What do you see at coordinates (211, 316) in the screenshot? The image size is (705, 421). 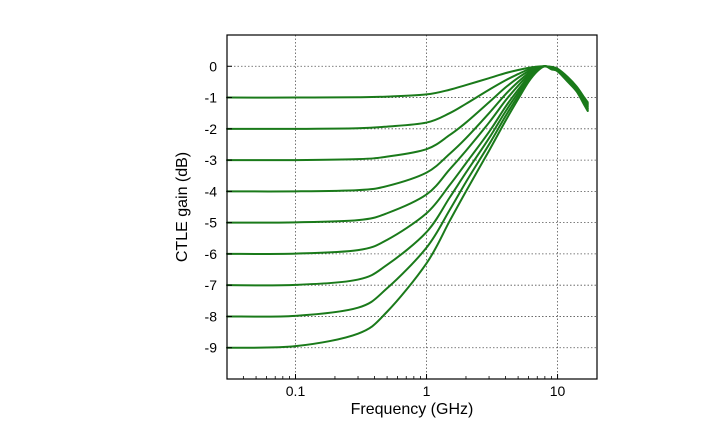 I see `y-tick-label: -8` at bounding box center [211, 316].